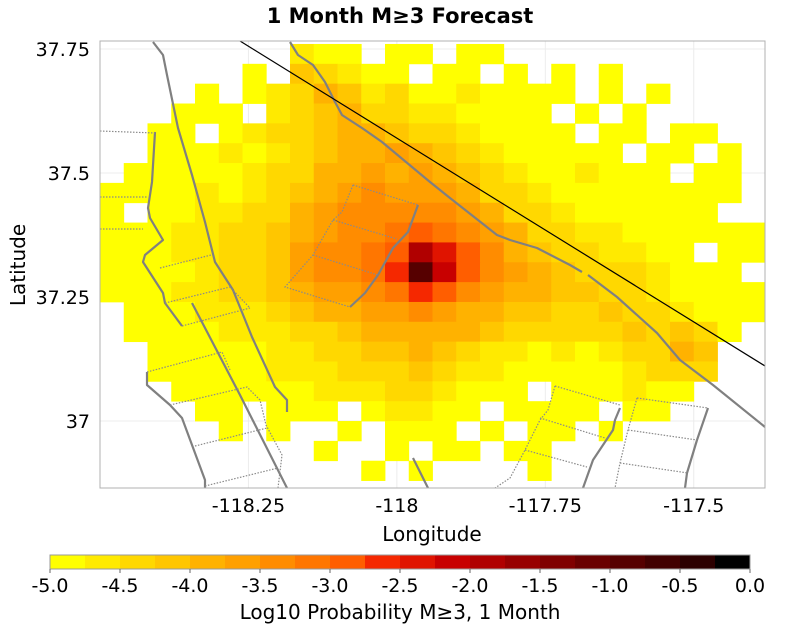  What do you see at coordinates (545, 506) in the screenshot?
I see `x-tick-label: -117.75` at bounding box center [545, 506].